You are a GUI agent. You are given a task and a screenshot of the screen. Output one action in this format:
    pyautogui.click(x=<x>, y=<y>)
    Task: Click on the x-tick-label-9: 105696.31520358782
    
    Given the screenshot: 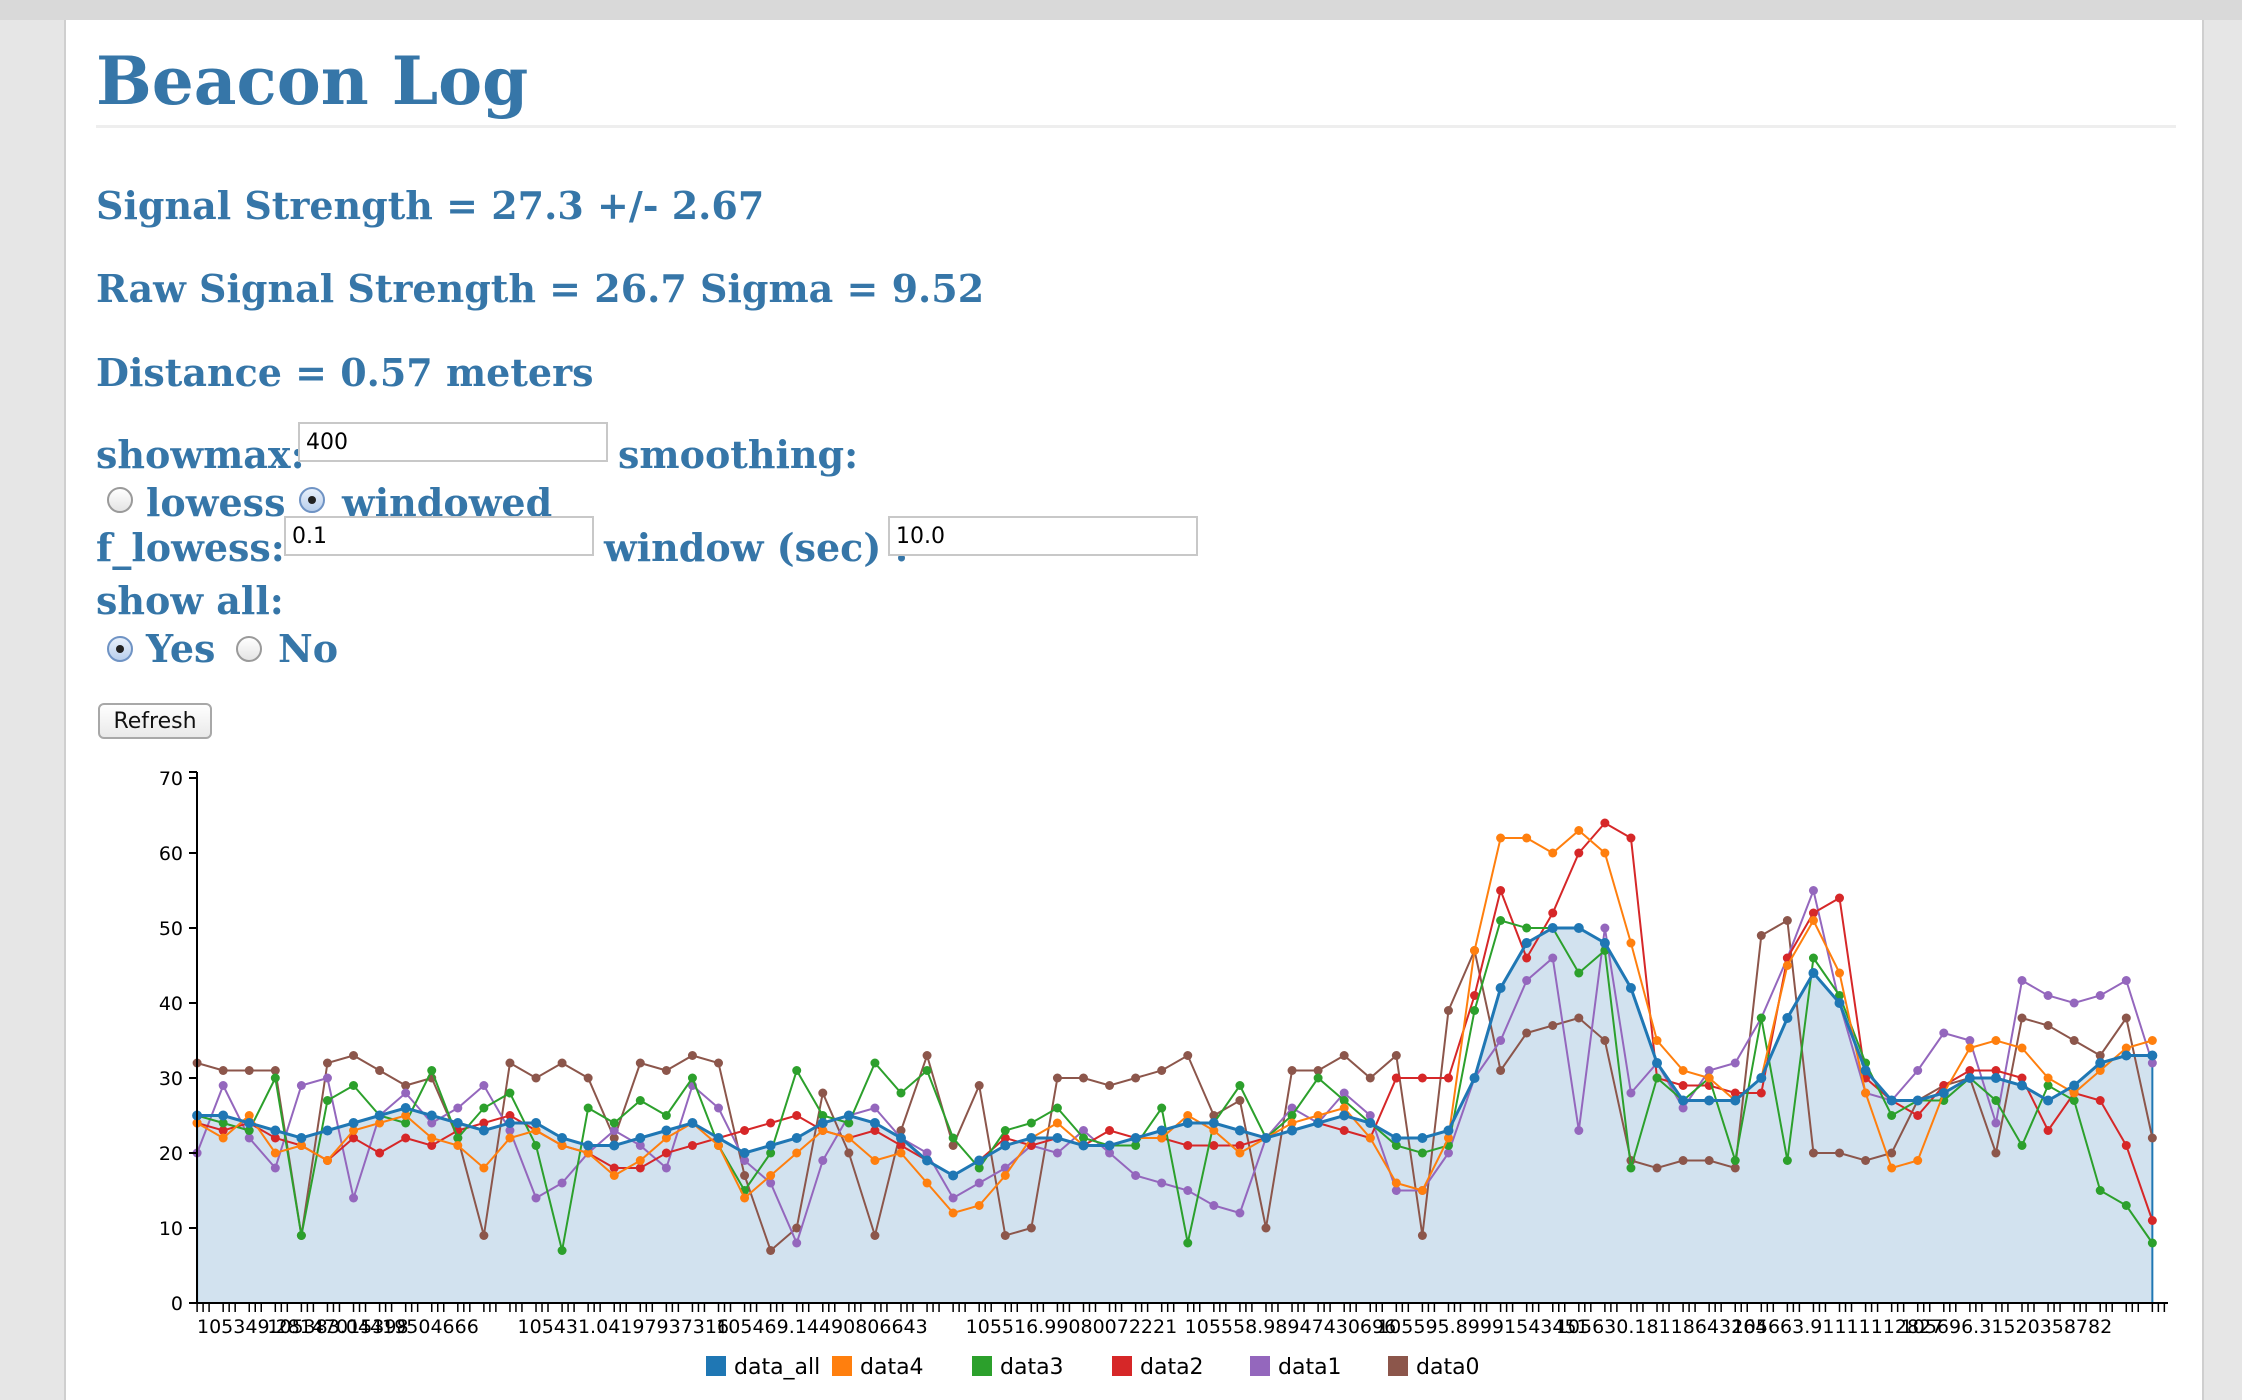 What is the action you would take?
    pyautogui.click(x=2007, y=1327)
    